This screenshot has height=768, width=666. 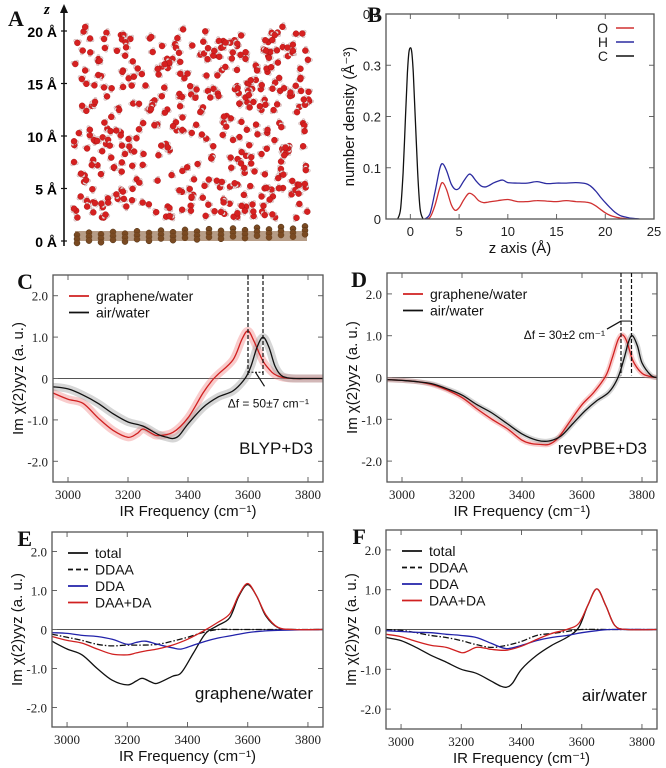 I want to click on plot-frame, so click(x=522, y=377).